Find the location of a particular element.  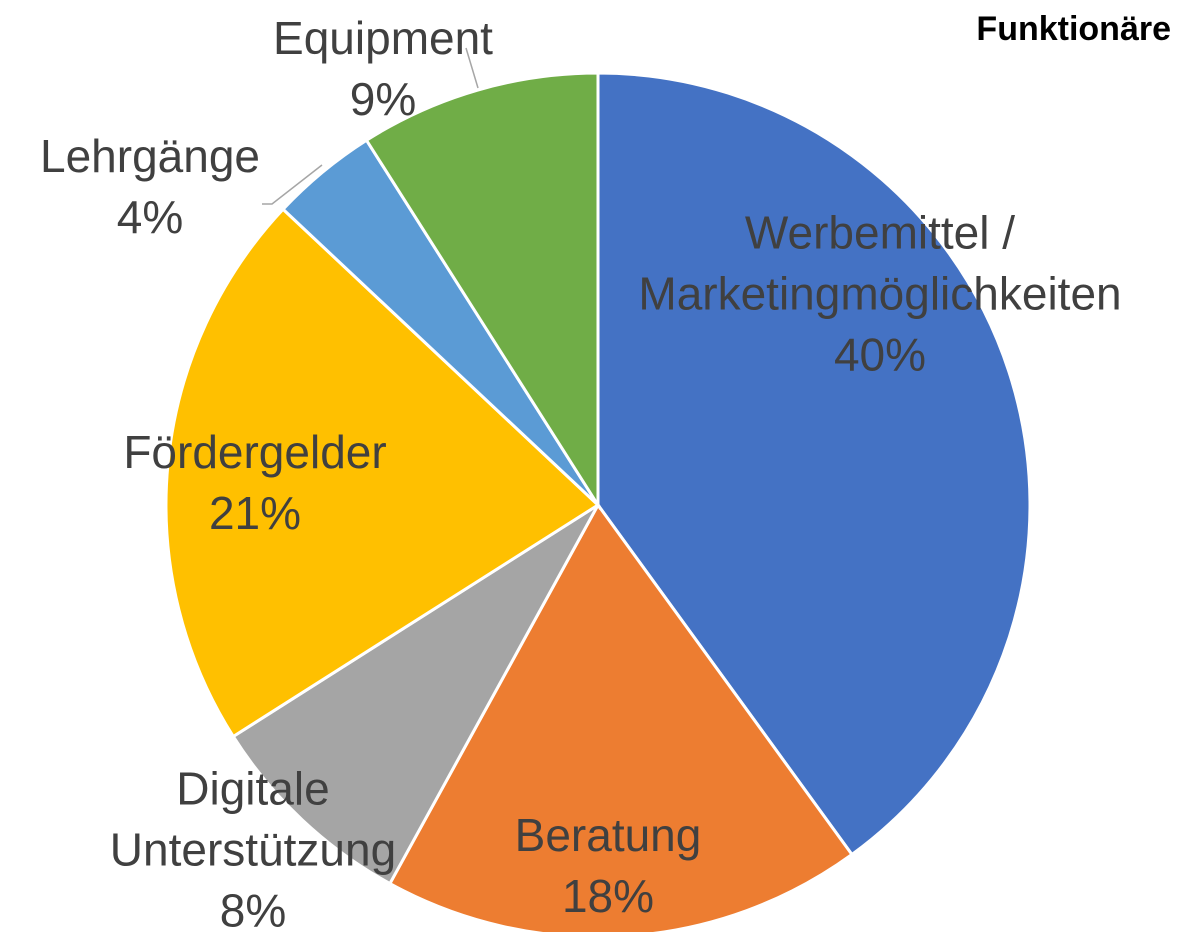

chart-title: Funktionäre is located at coordinates (1073, 29).